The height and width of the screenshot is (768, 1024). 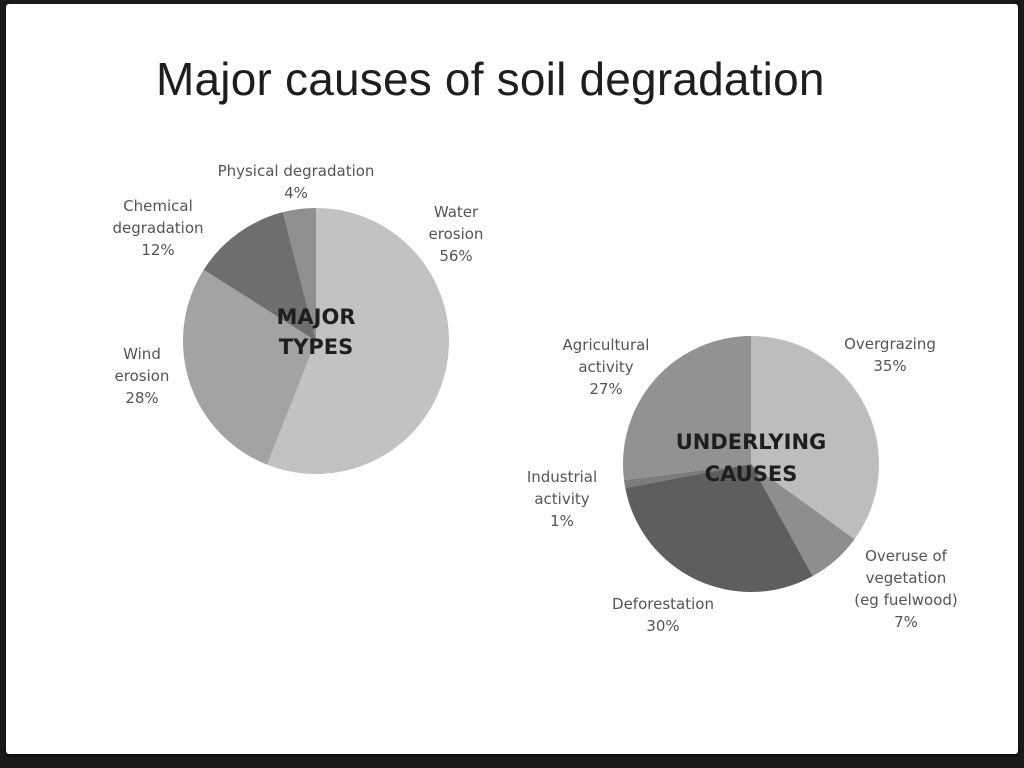 I want to click on pie-center-label-line: UNDERLYING, so click(x=751, y=442).